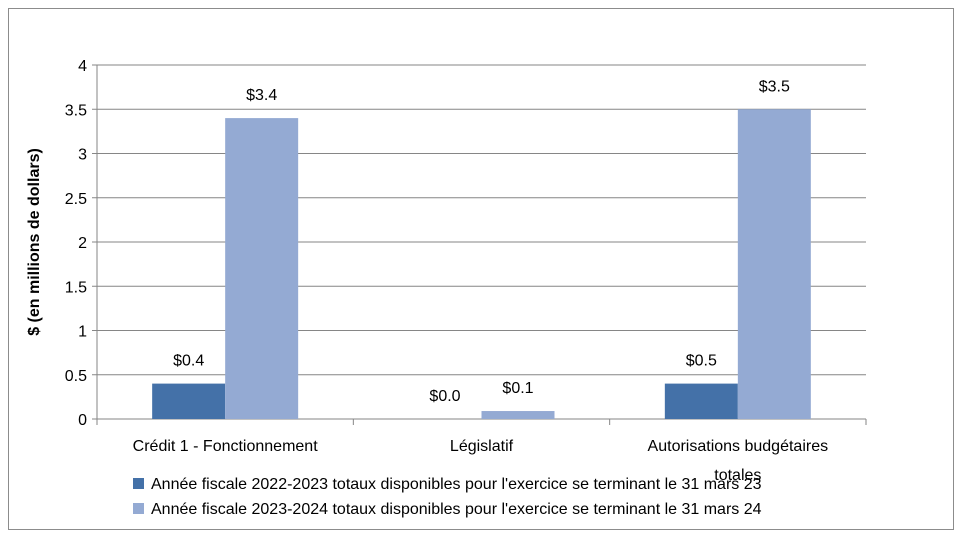  I want to click on x-category-label: Crédit 1 - Fonctionnement, so click(226, 446).